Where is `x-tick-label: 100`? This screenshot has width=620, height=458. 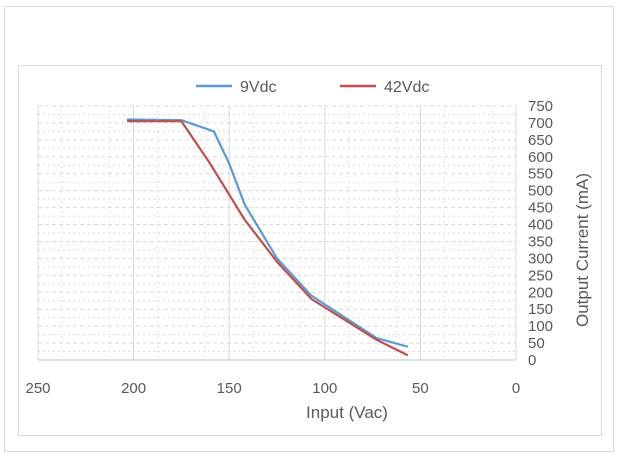 x-tick-label: 100 is located at coordinates (324, 388).